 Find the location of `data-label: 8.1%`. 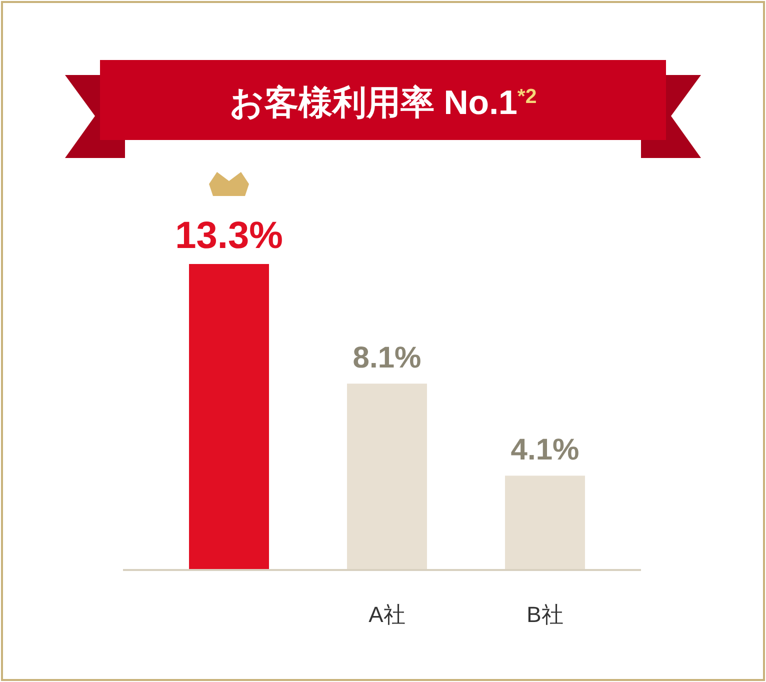

data-label: 8.1% is located at coordinates (387, 358).